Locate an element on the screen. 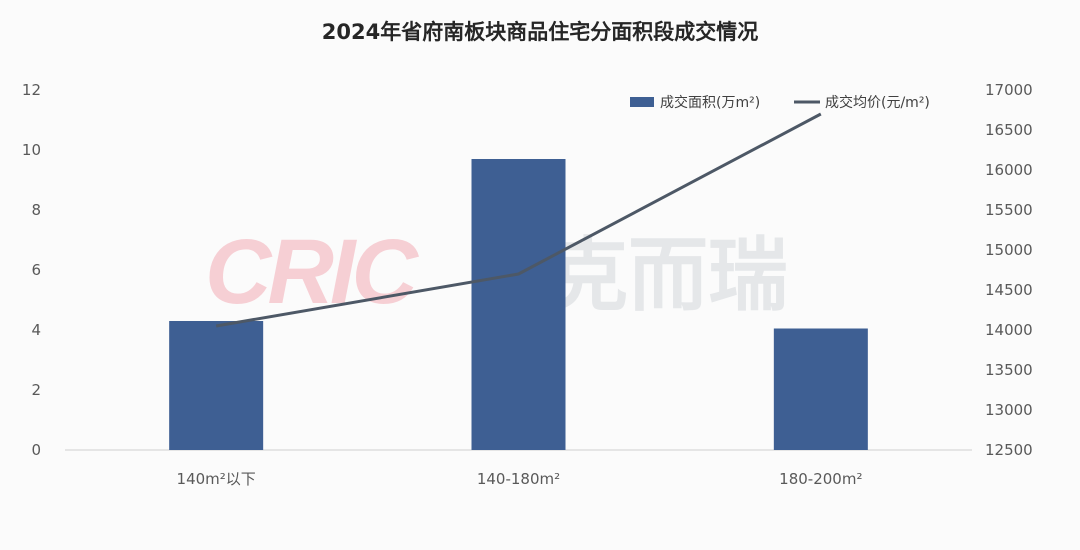 The height and width of the screenshot is (550, 1080). svg-text: CRIC is located at coordinates (312, 272).